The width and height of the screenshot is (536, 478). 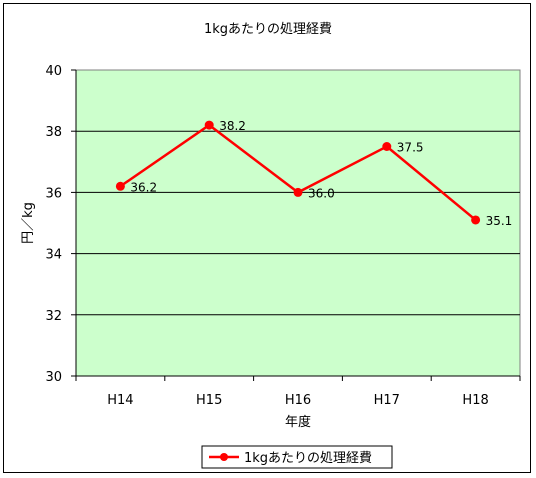 I want to click on data-label: 36.2, so click(x=143, y=187).